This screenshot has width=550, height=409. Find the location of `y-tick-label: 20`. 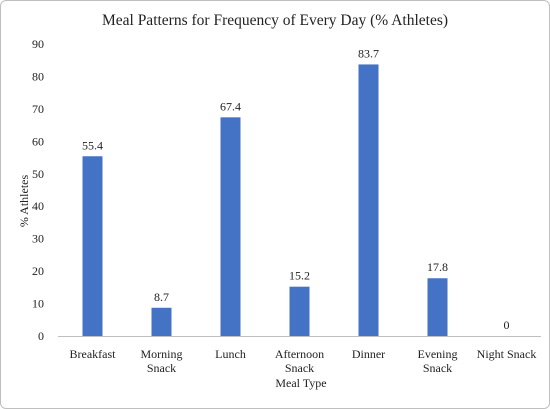

y-tick-label: 20 is located at coordinates (38, 271).